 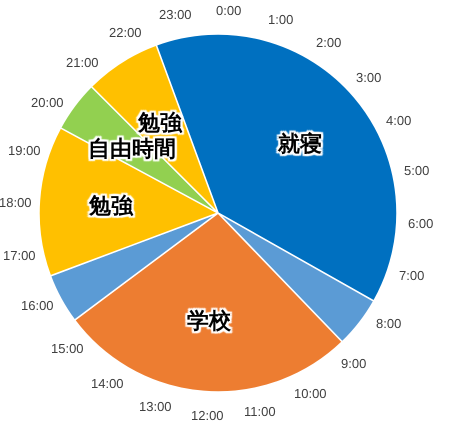 I want to click on slice-label: 就寝, so click(x=299, y=143).